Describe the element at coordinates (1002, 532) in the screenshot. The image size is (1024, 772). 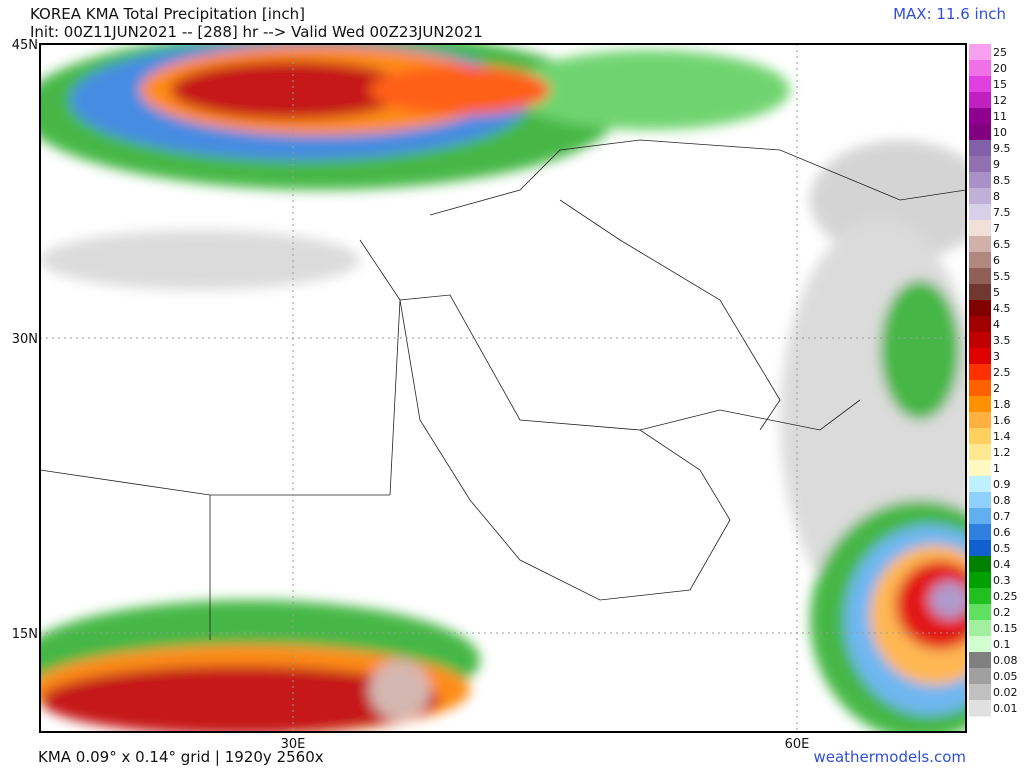
I see `colorbar-label: 0.6` at that location.